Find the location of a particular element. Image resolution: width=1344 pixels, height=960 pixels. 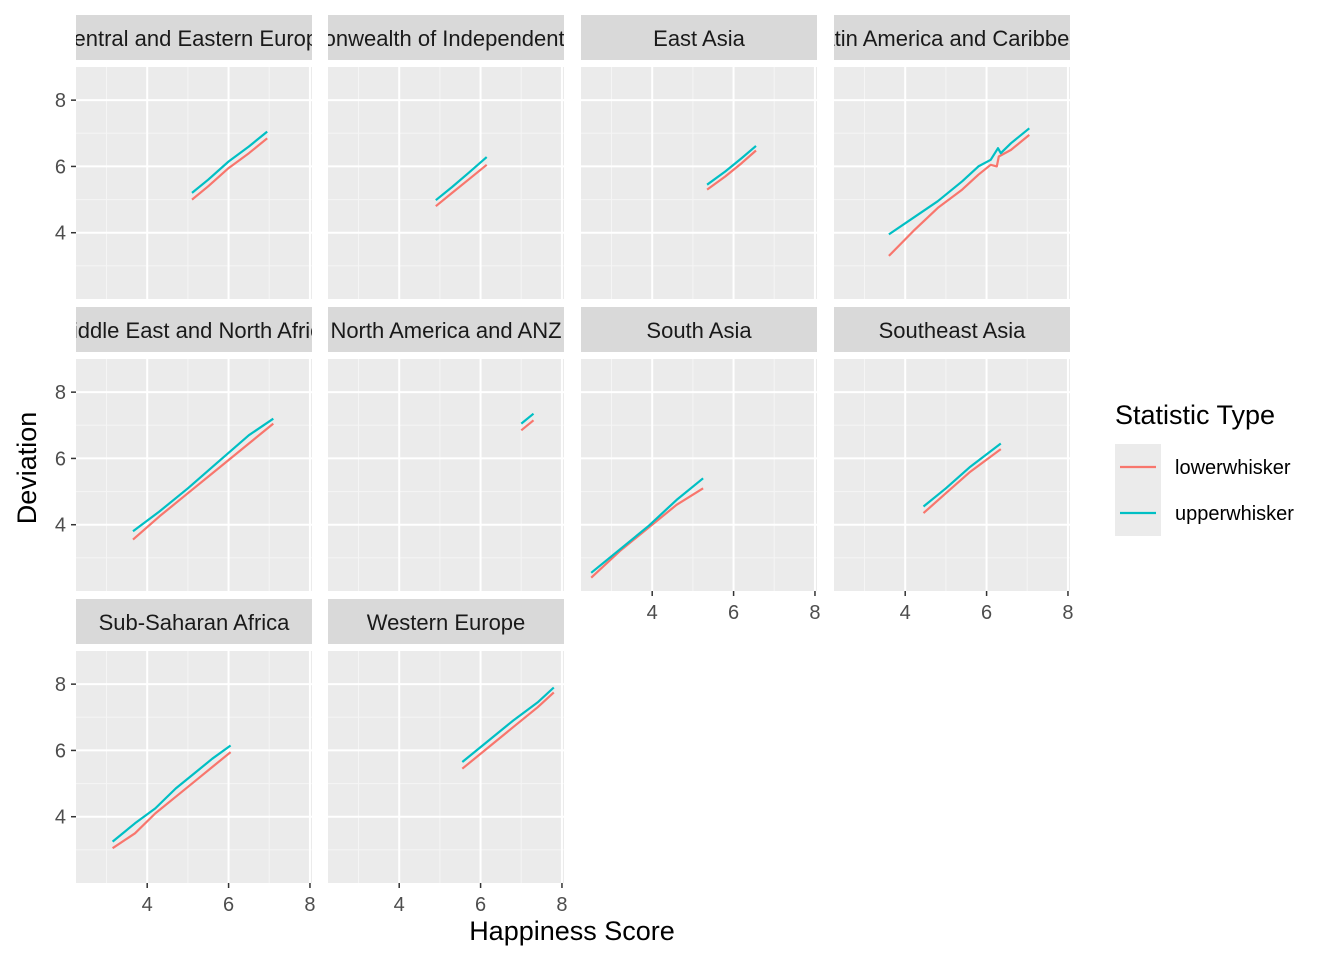

strip-title: Central and Eastern Europe is located at coordinates (194, 38).